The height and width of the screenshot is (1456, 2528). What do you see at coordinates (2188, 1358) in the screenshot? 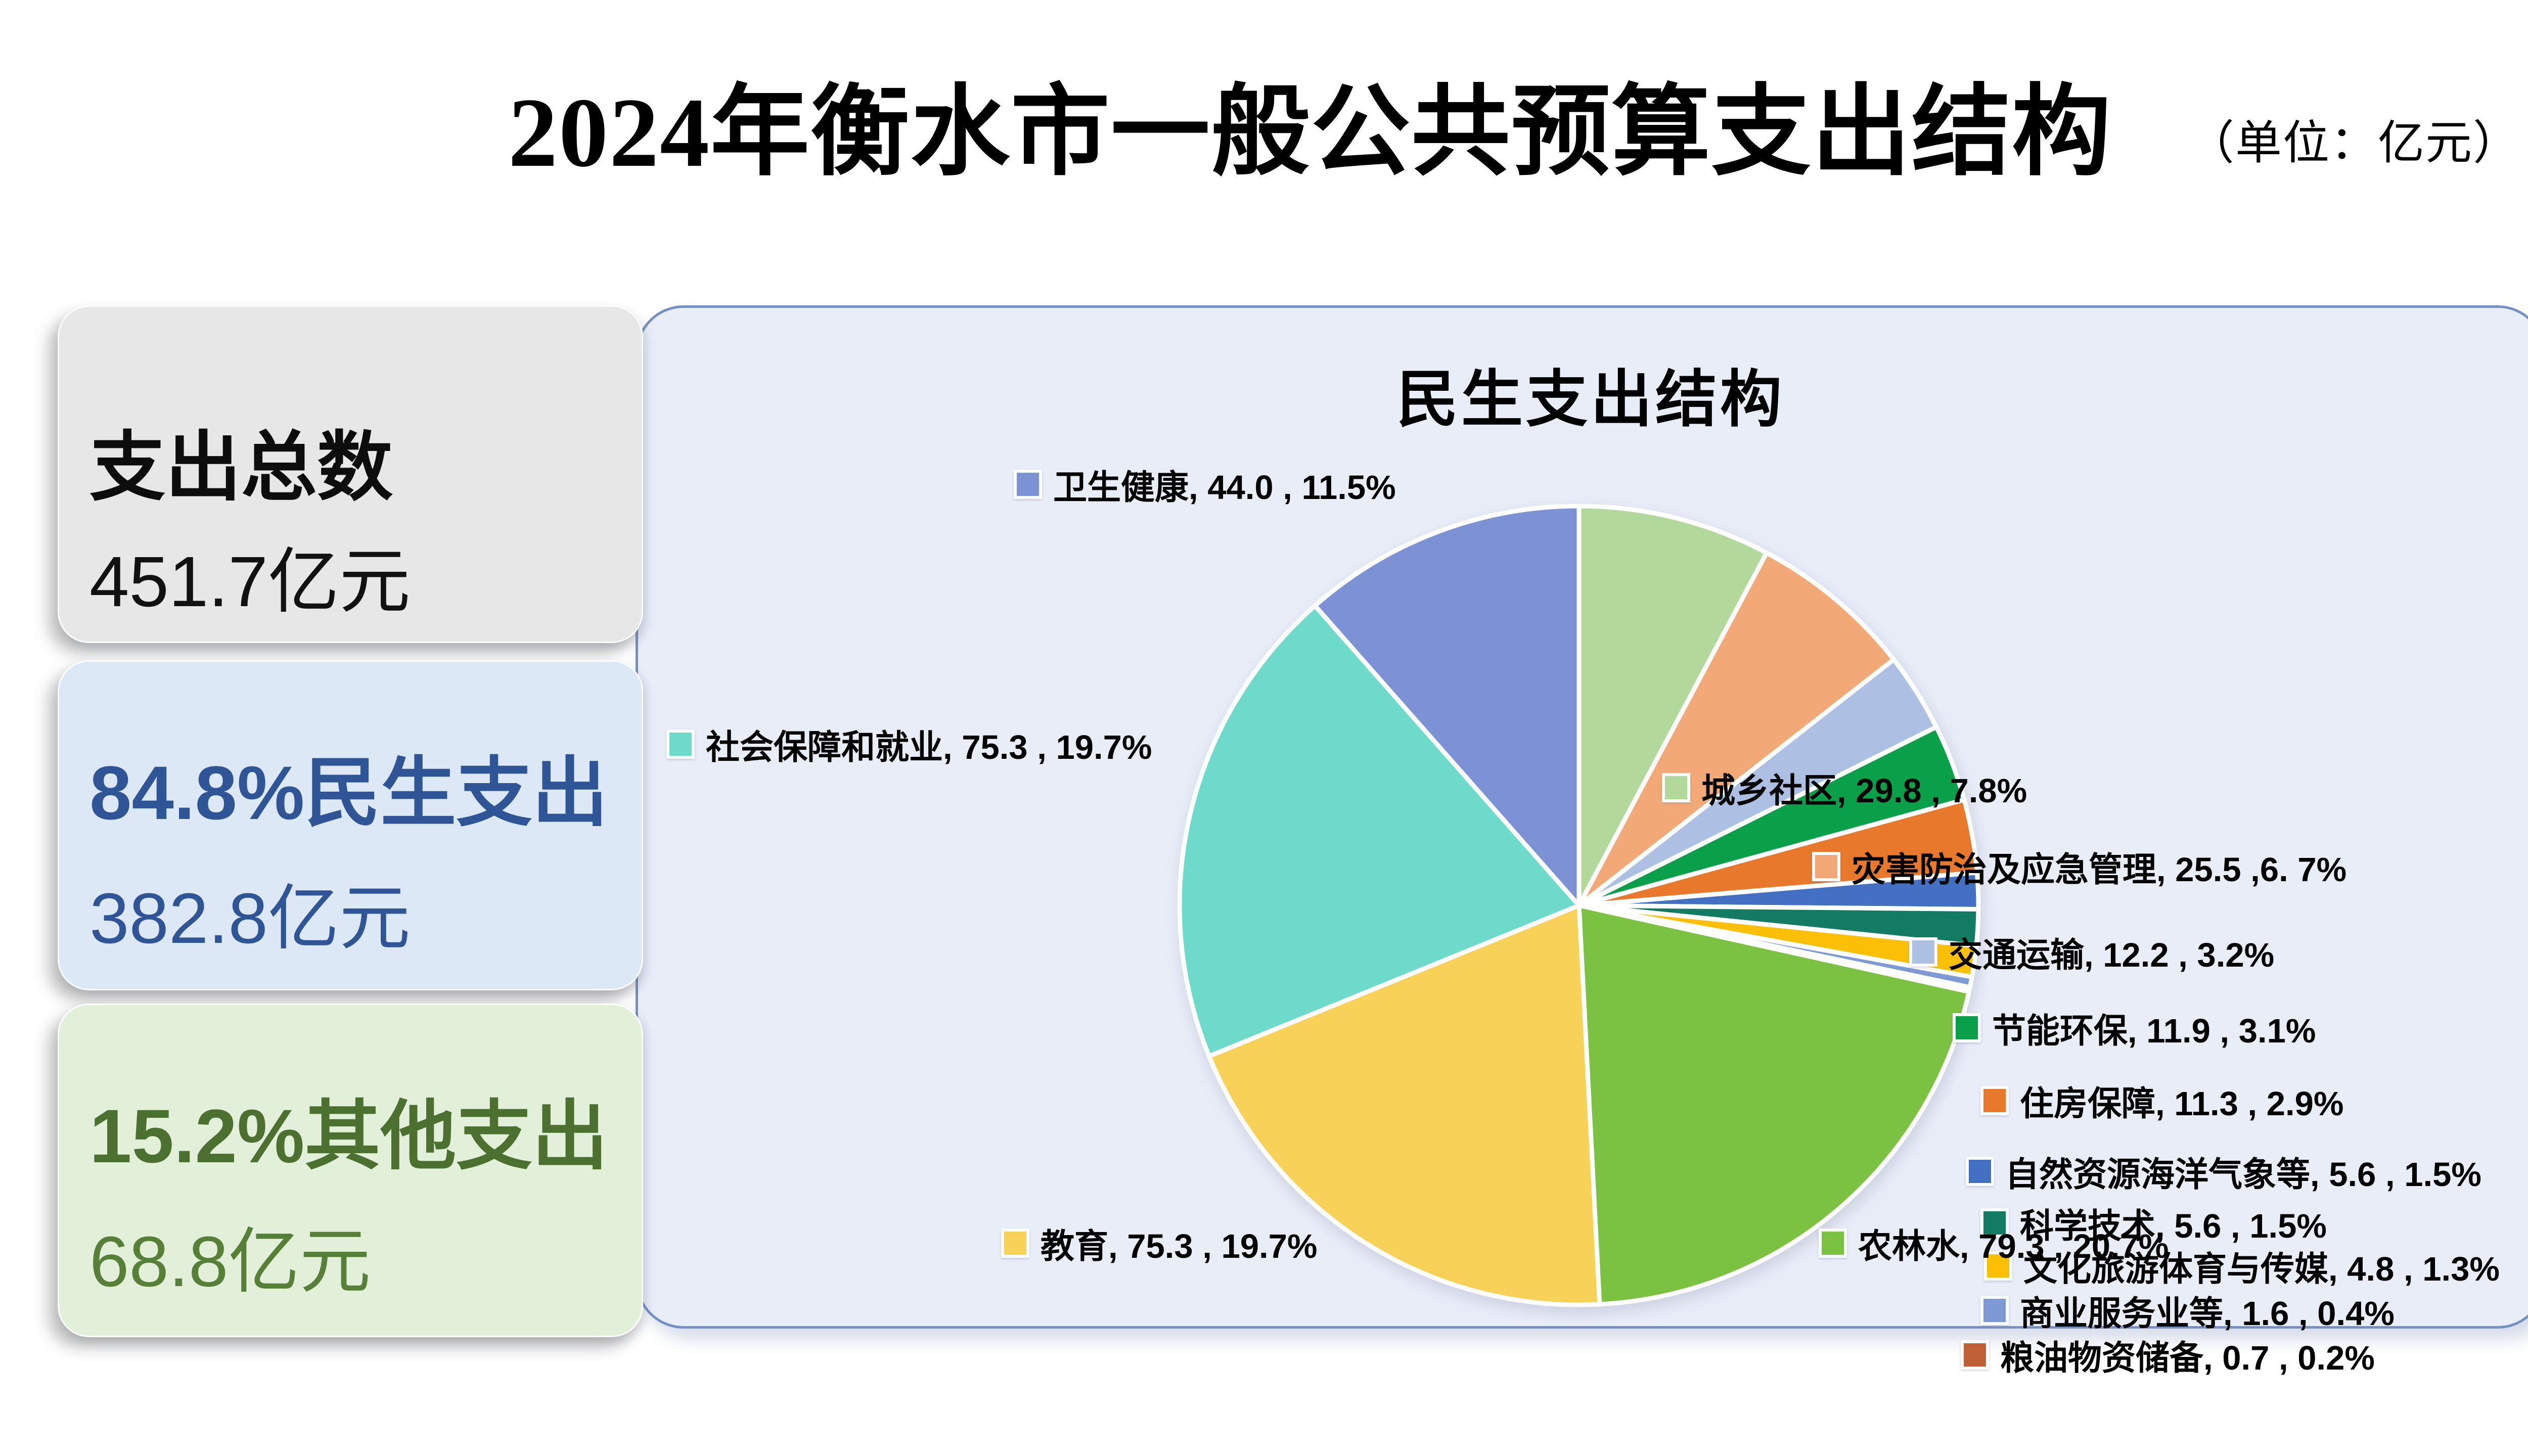
I see `pie-label-text: 粮油物资储备, 0.7 , 0.2%` at bounding box center [2188, 1358].